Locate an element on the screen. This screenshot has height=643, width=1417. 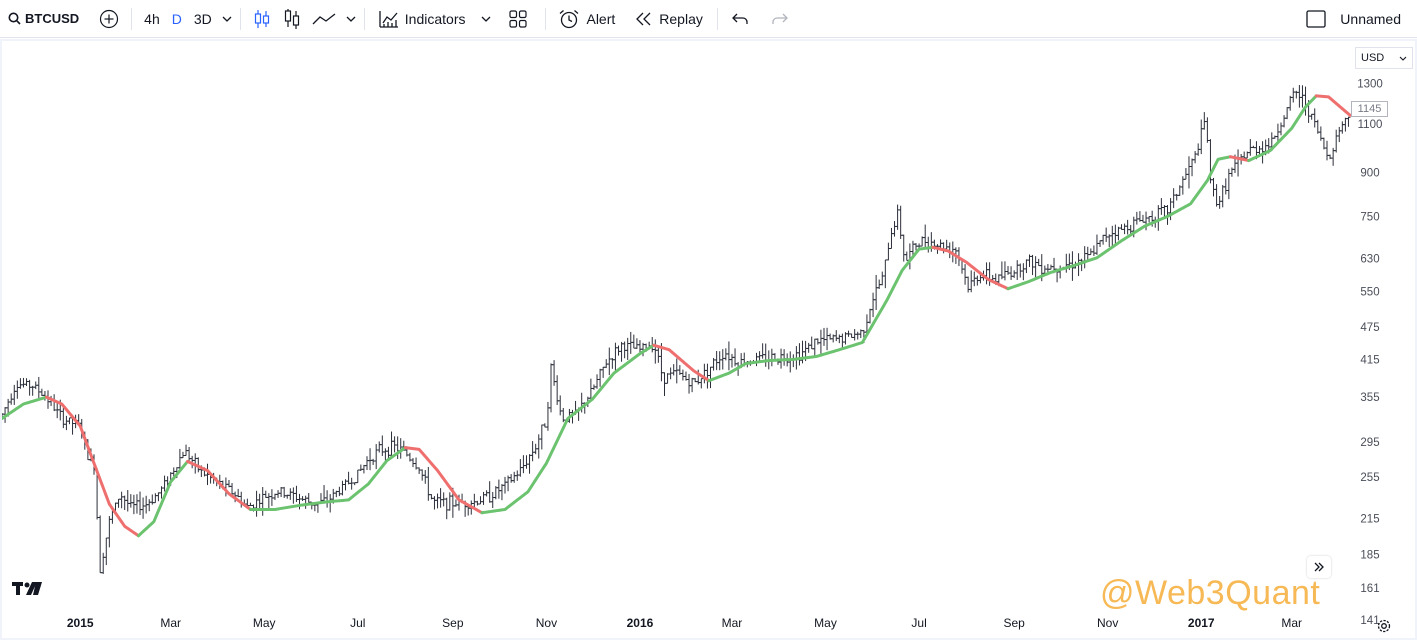
time-tick-label: Sep is located at coordinates (453, 623).